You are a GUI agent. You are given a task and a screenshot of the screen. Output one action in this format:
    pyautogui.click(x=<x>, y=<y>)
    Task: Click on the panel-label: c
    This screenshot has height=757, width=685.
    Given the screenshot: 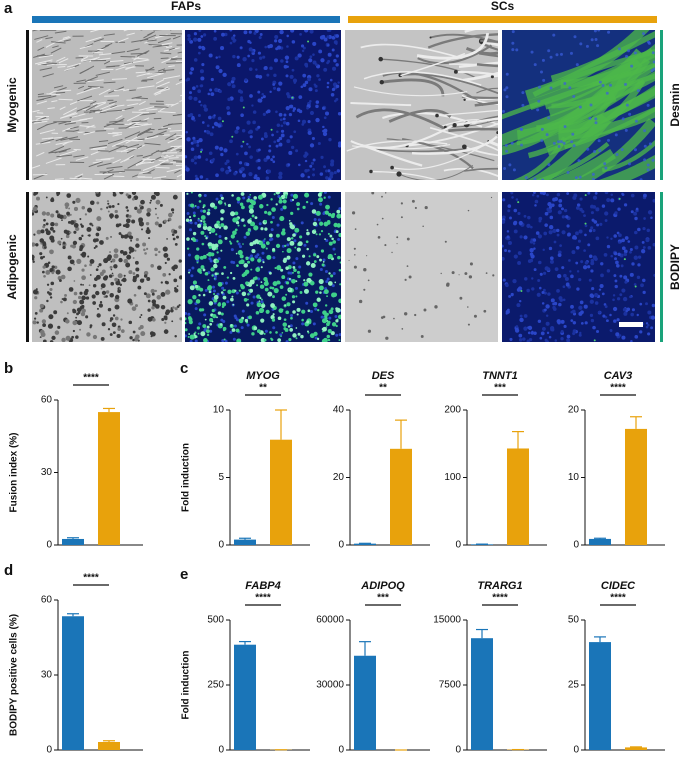 What is the action you would take?
    pyautogui.click(x=184, y=368)
    